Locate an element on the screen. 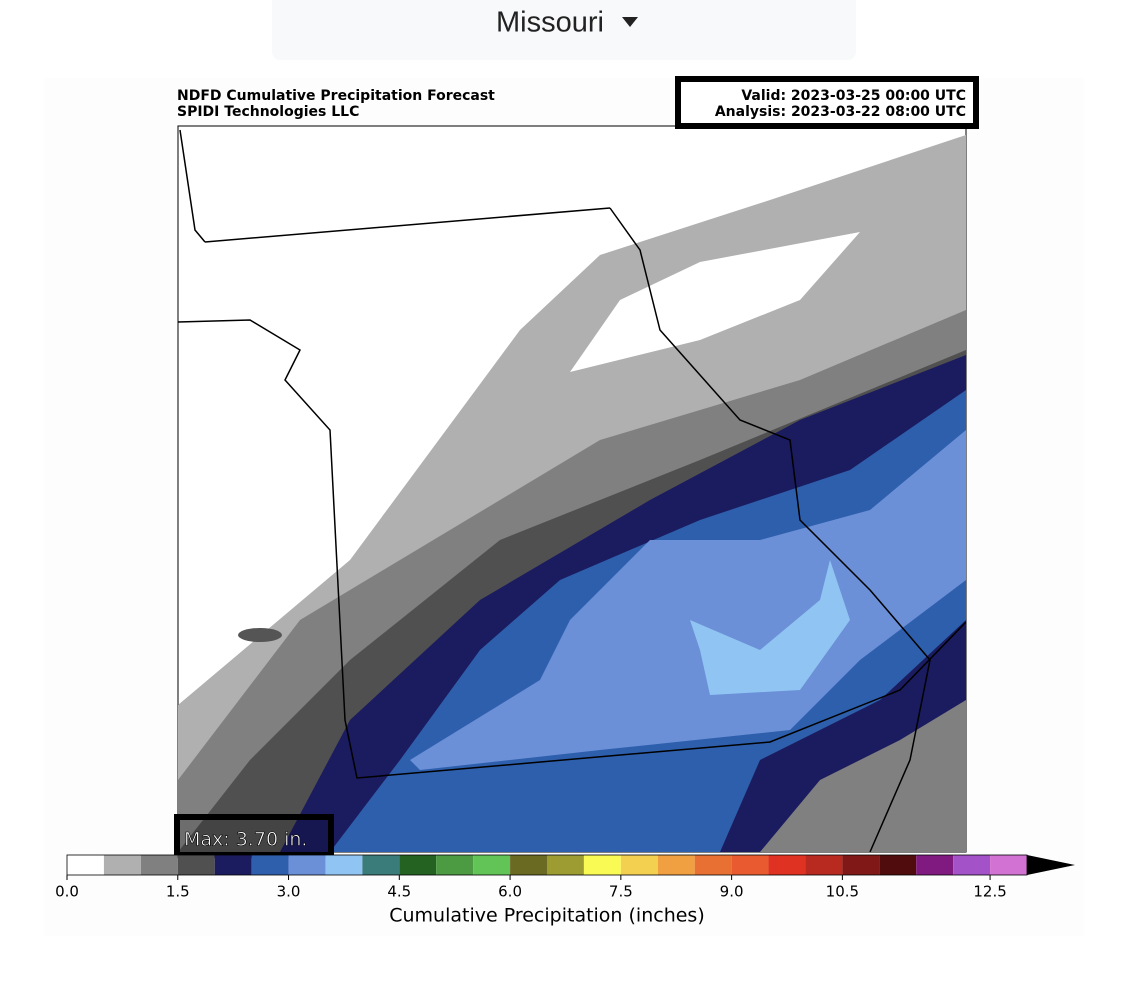 The height and width of the screenshot is (996, 1134). tick-label: 1.5 is located at coordinates (178, 892).